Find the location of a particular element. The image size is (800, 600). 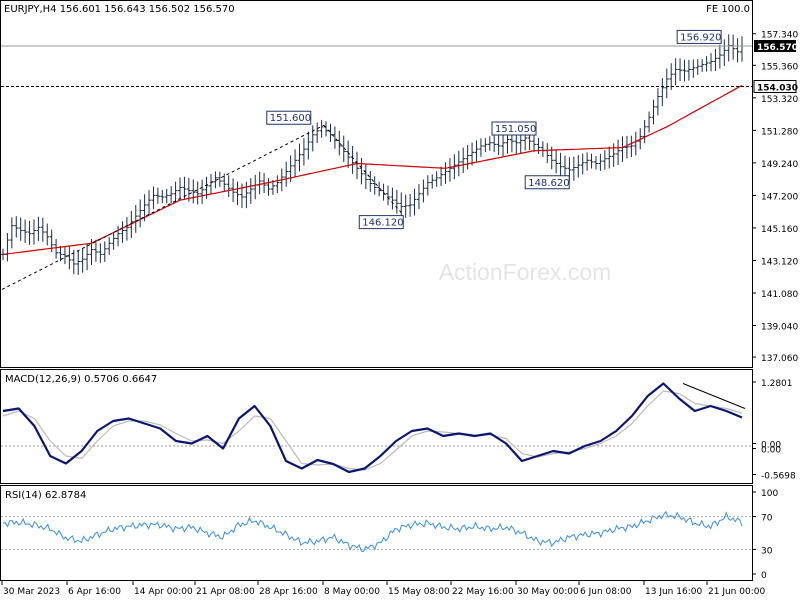

price-annotation: 156.920 is located at coordinates (699, 36).